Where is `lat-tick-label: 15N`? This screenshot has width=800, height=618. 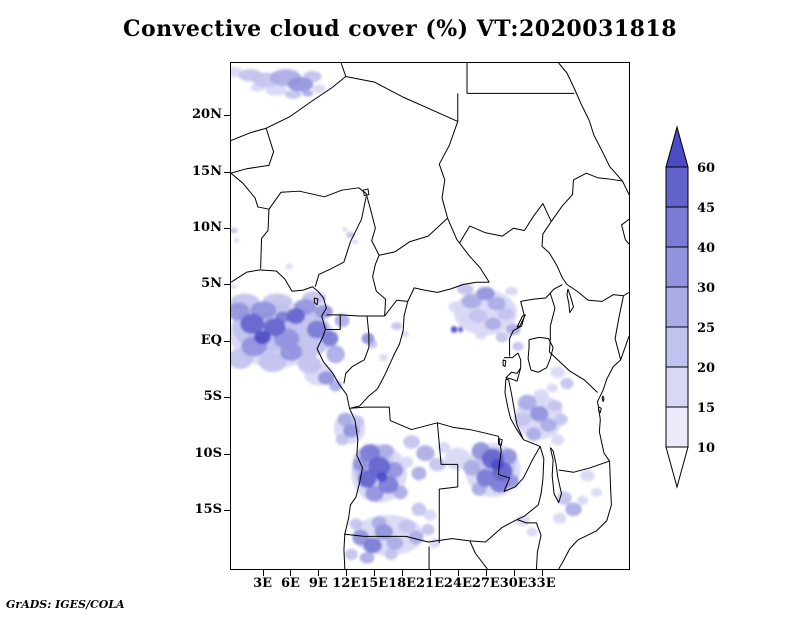
lat-tick-label: 15N is located at coordinates (207, 171).